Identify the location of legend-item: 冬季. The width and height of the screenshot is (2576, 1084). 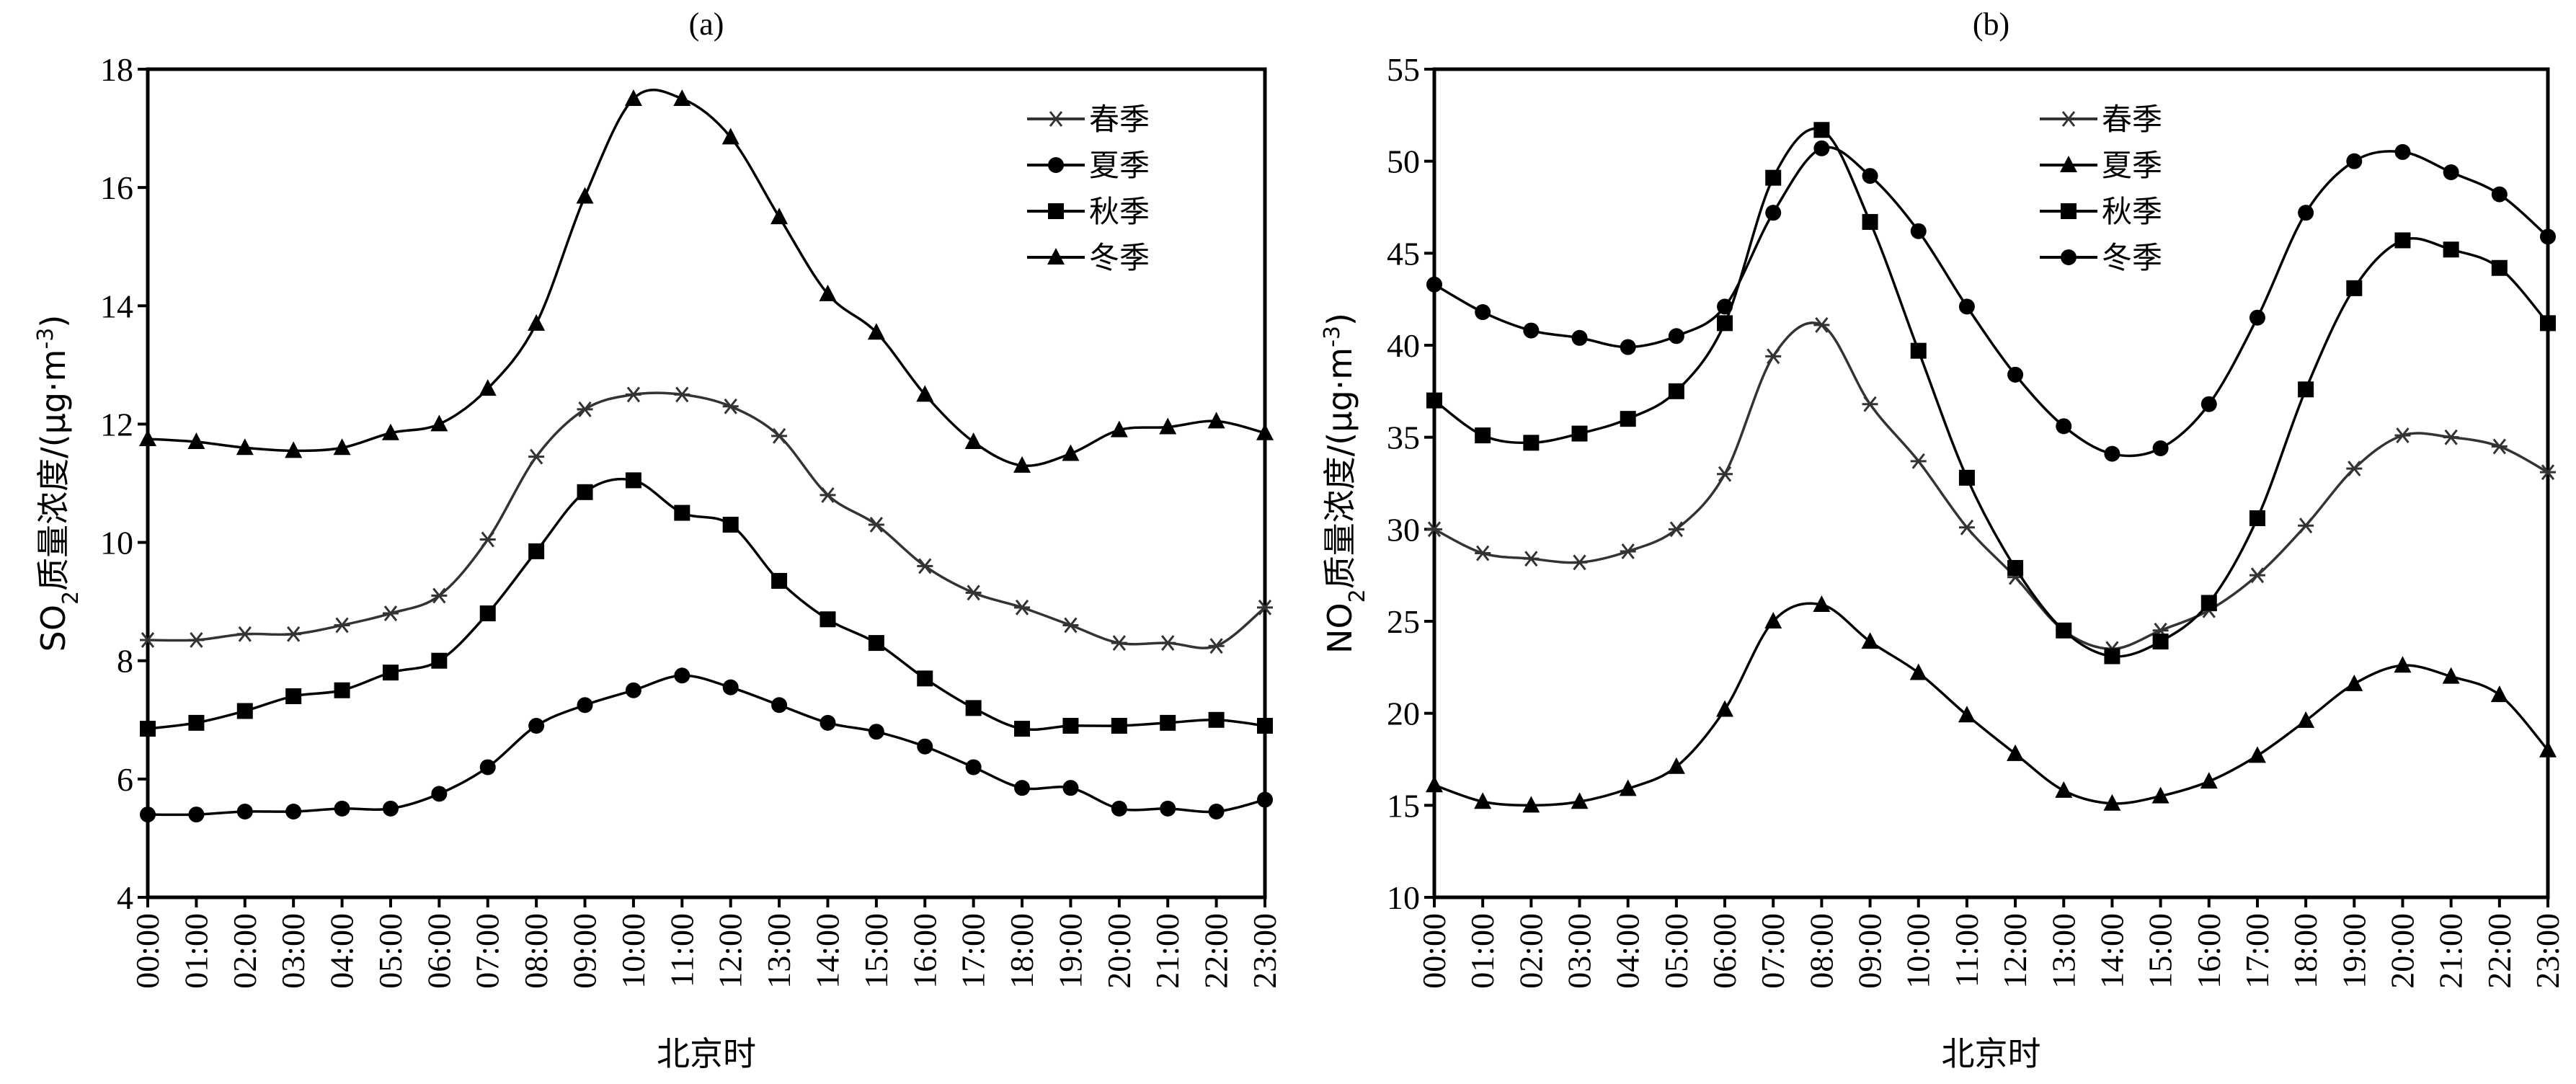
(1088, 257).